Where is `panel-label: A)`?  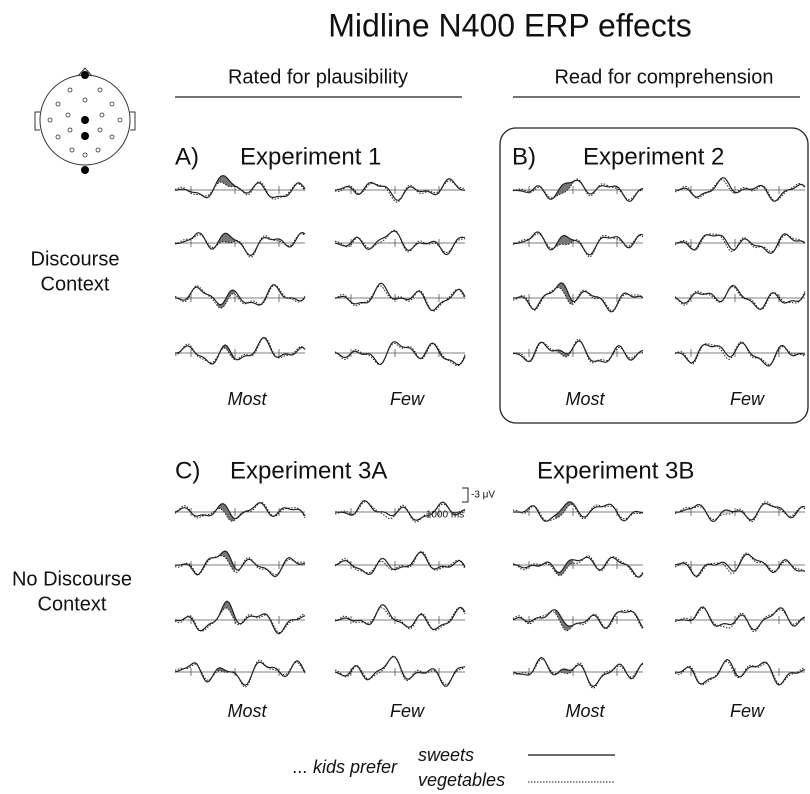
panel-label: A) is located at coordinates (187, 156).